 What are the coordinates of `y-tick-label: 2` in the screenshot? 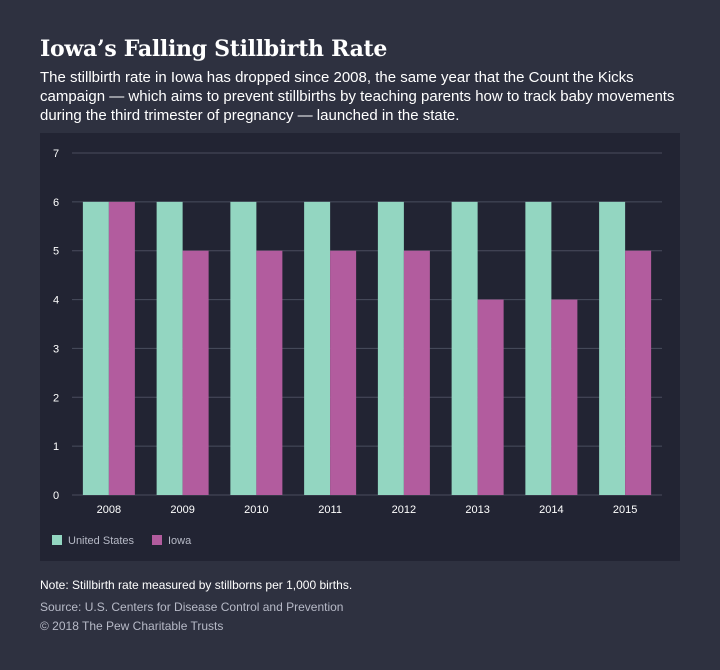 It's located at (56, 398).